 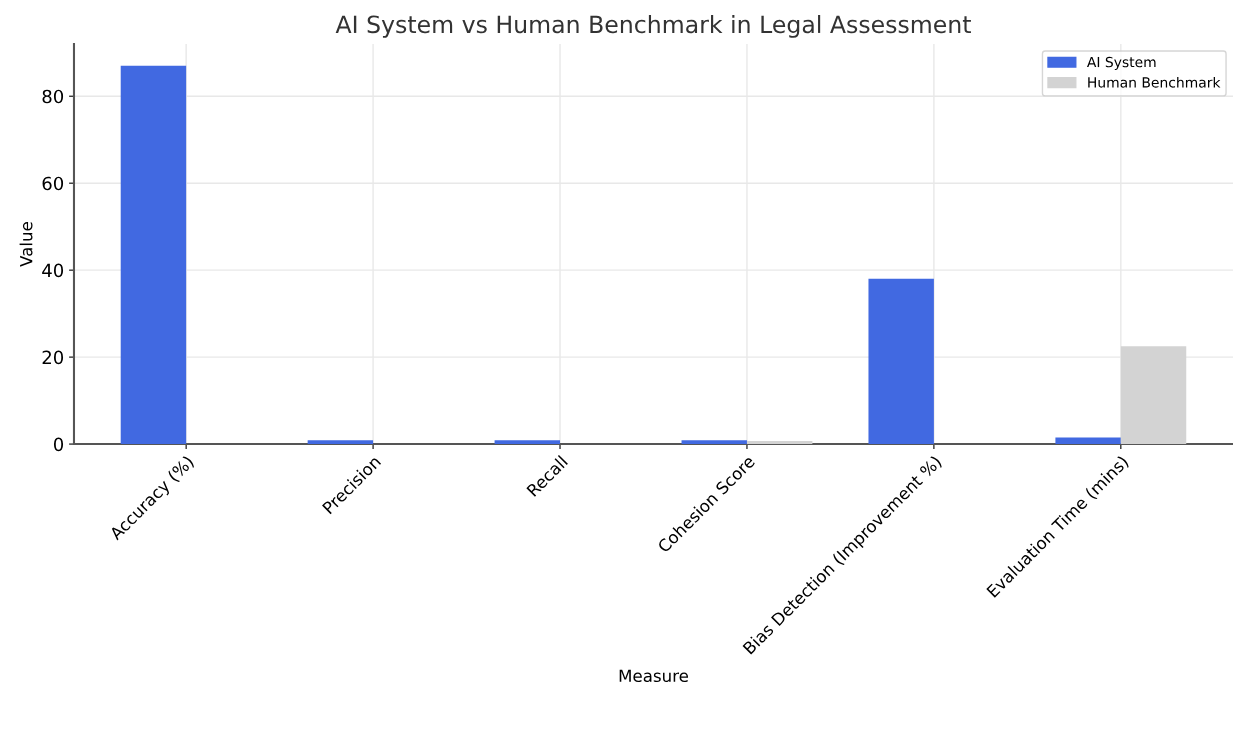 What do you see at coordinates (26, 244) in the screenshot?
I see `y-axis-title: Value` at bounding box center [26, 244].